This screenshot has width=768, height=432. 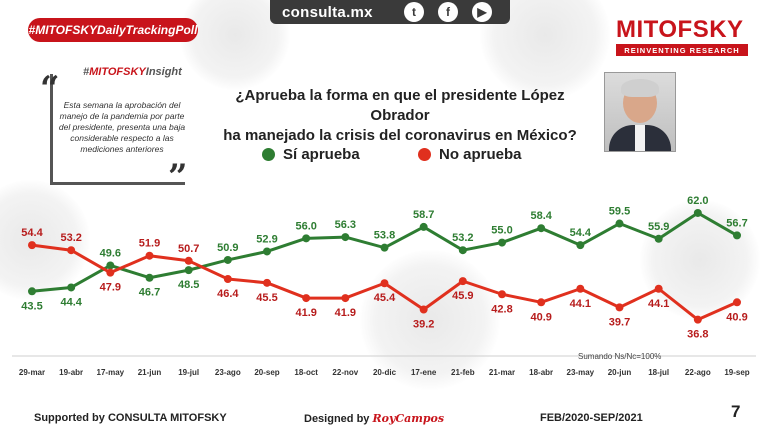 I want to click on x-tick-label: 20-jun, so click(x=620, y=372).